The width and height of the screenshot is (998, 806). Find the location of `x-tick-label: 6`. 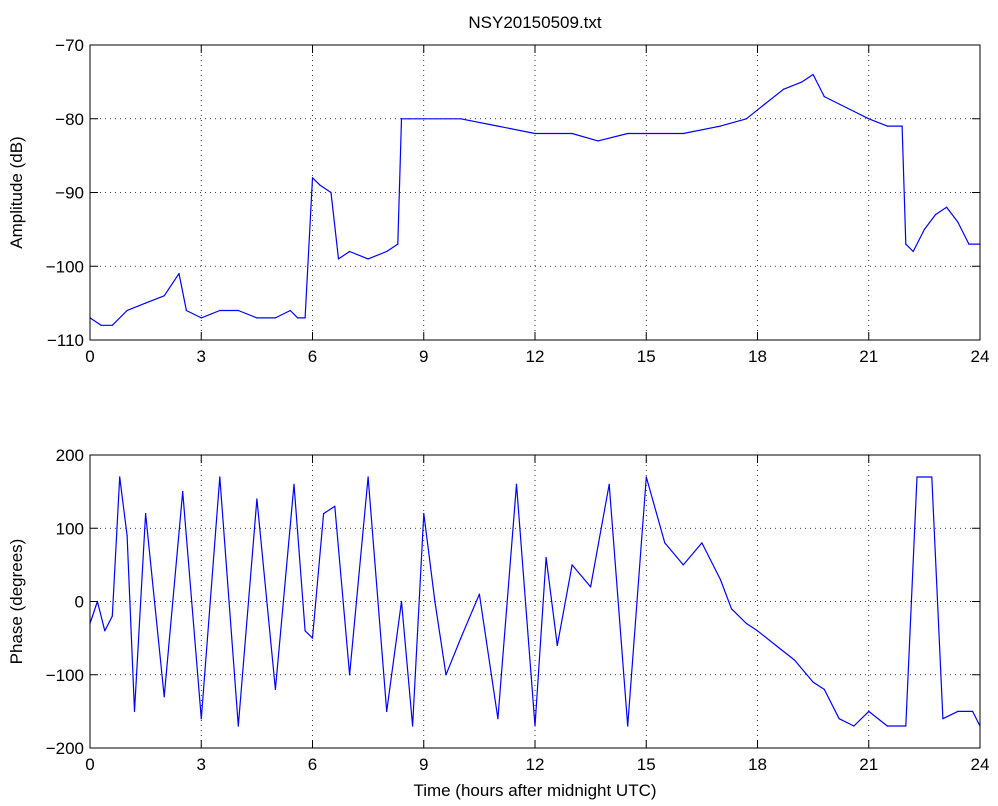

x-tick-label: 6 is located at coordinates (312, 356).